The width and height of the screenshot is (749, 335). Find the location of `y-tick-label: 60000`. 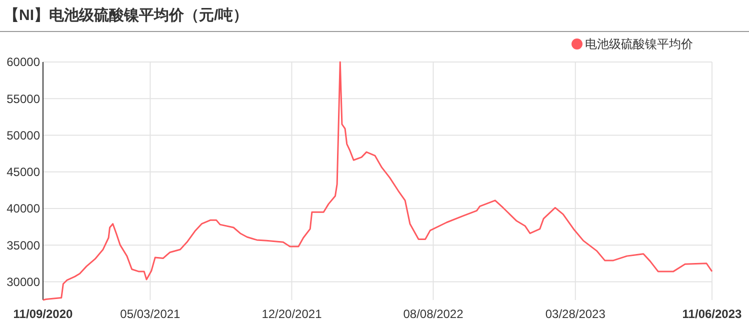

y-tick-label: 60000 is located at coordinates (23, 62).